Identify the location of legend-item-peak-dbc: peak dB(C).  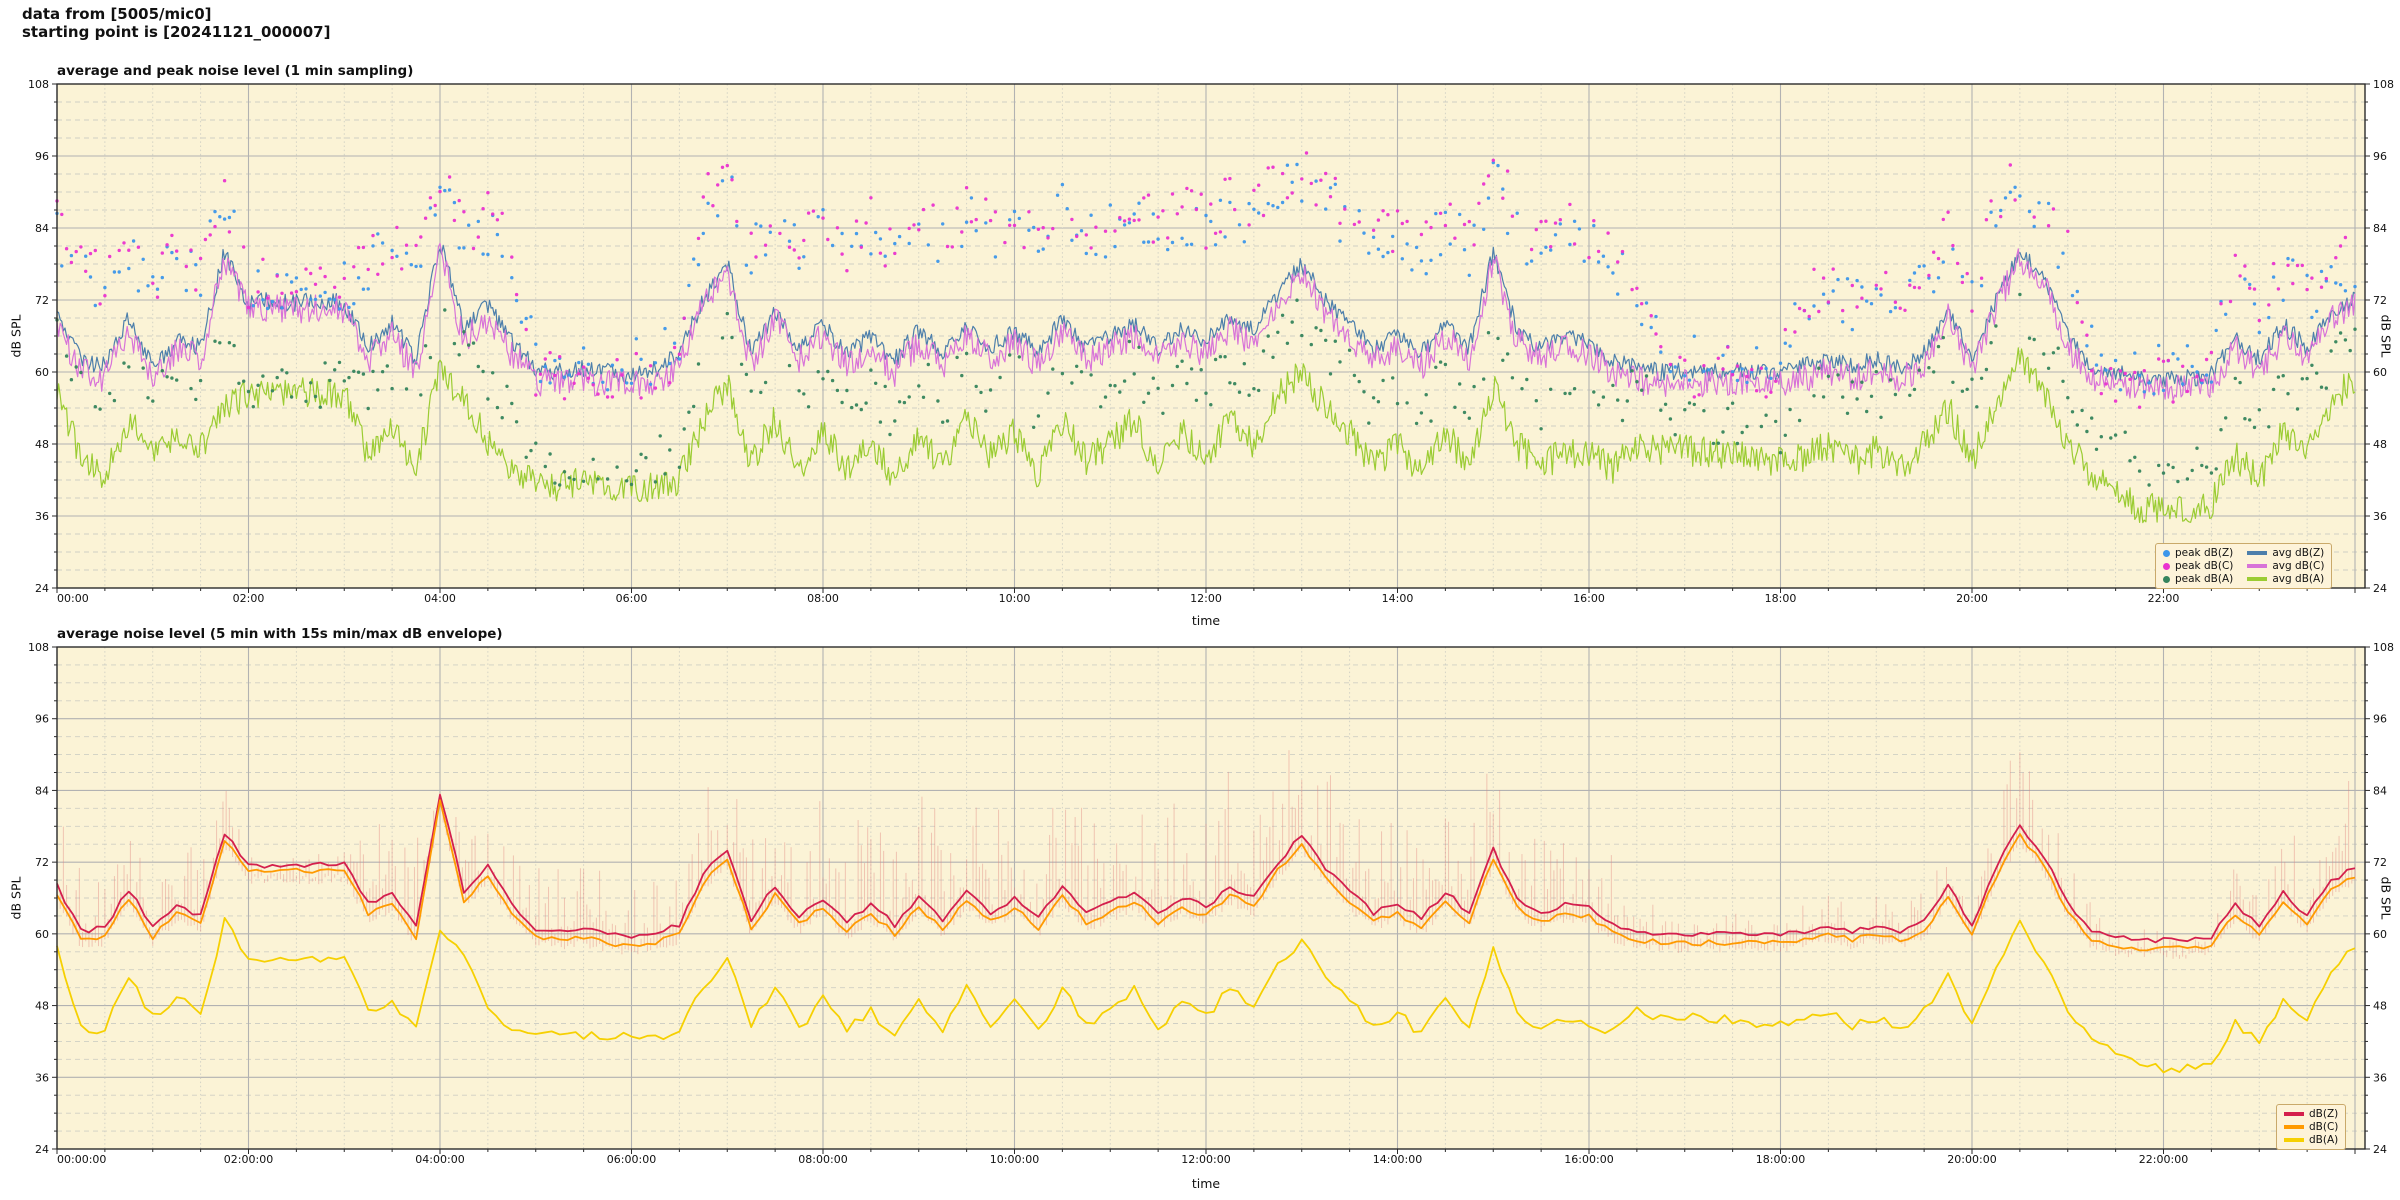
(2198, 566).